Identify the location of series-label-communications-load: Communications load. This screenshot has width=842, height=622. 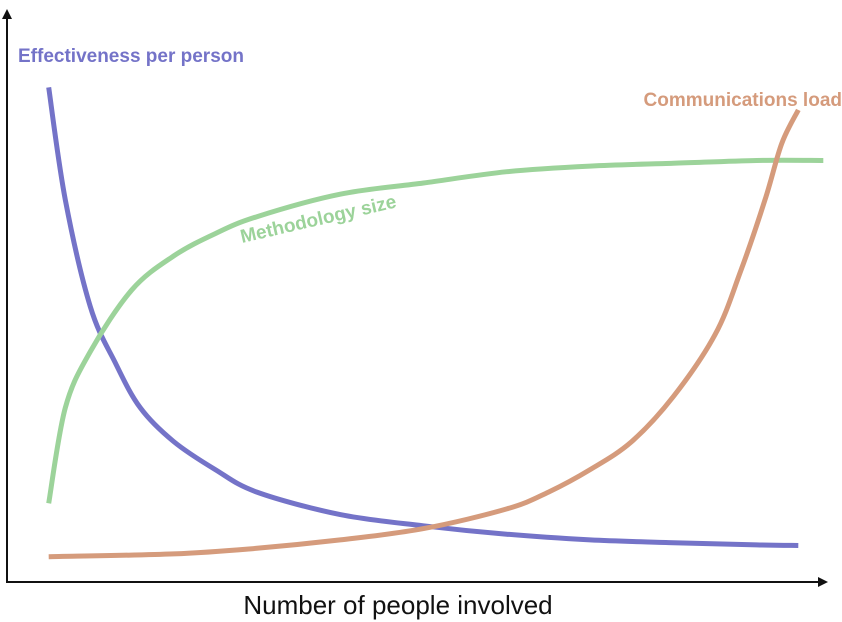
(743, 100).